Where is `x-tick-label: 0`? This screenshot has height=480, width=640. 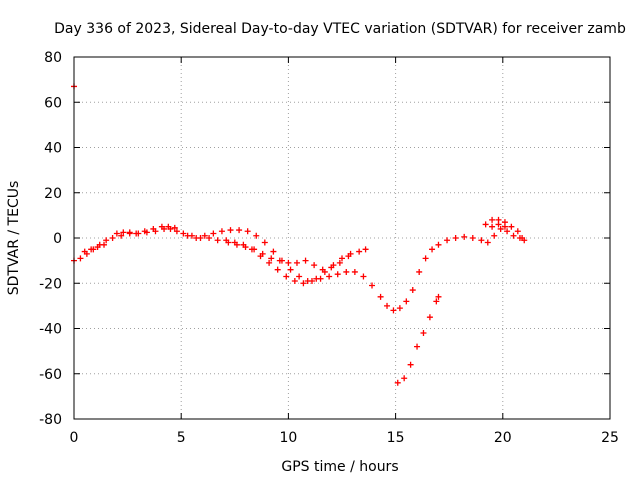
x-tick-label: 0 is located at coordinates (74, 438).